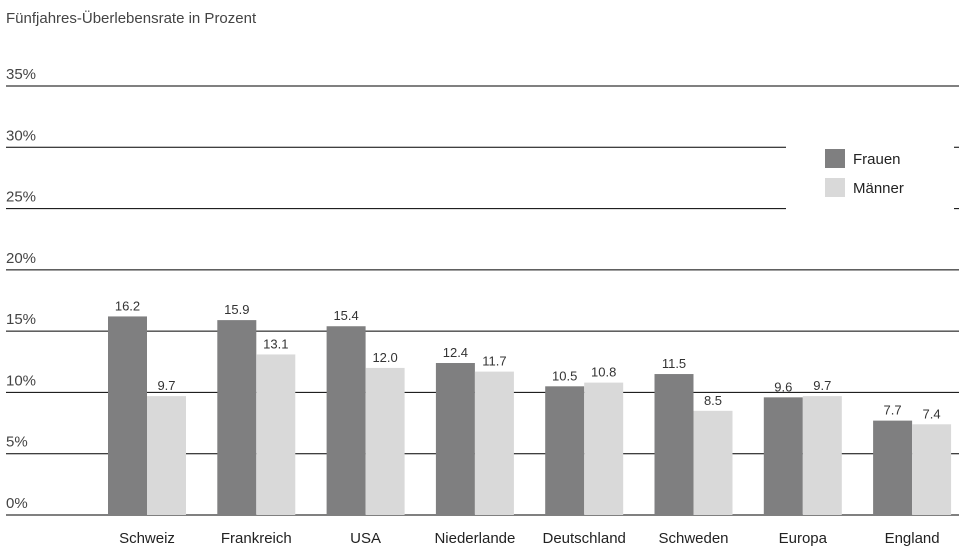 This screenshot has height=549, width=959. Describe the element at coordinates (17, 442) in the screenshot. I see `y-tick-label: 5%` at that location.